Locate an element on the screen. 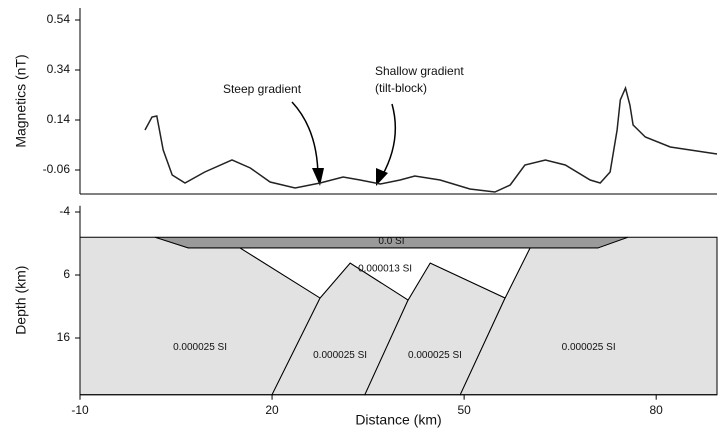 The width and height of the screenshot is (719, 429). y-tick-label: -0.06 is located at coordinates (57, 169).